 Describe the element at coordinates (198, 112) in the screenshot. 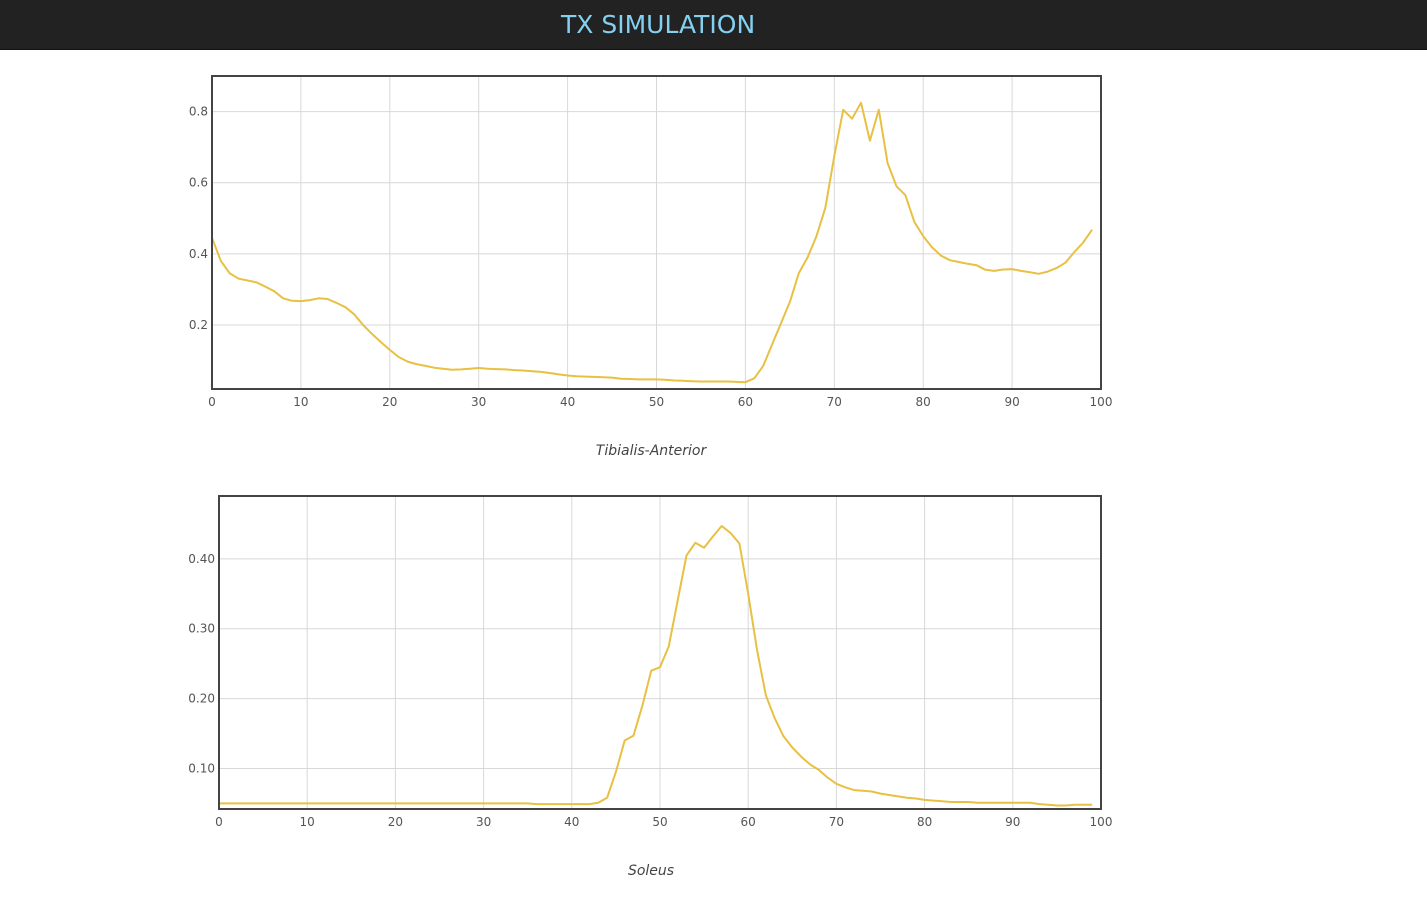

I see `y-tick-label: 0.8` at that location.